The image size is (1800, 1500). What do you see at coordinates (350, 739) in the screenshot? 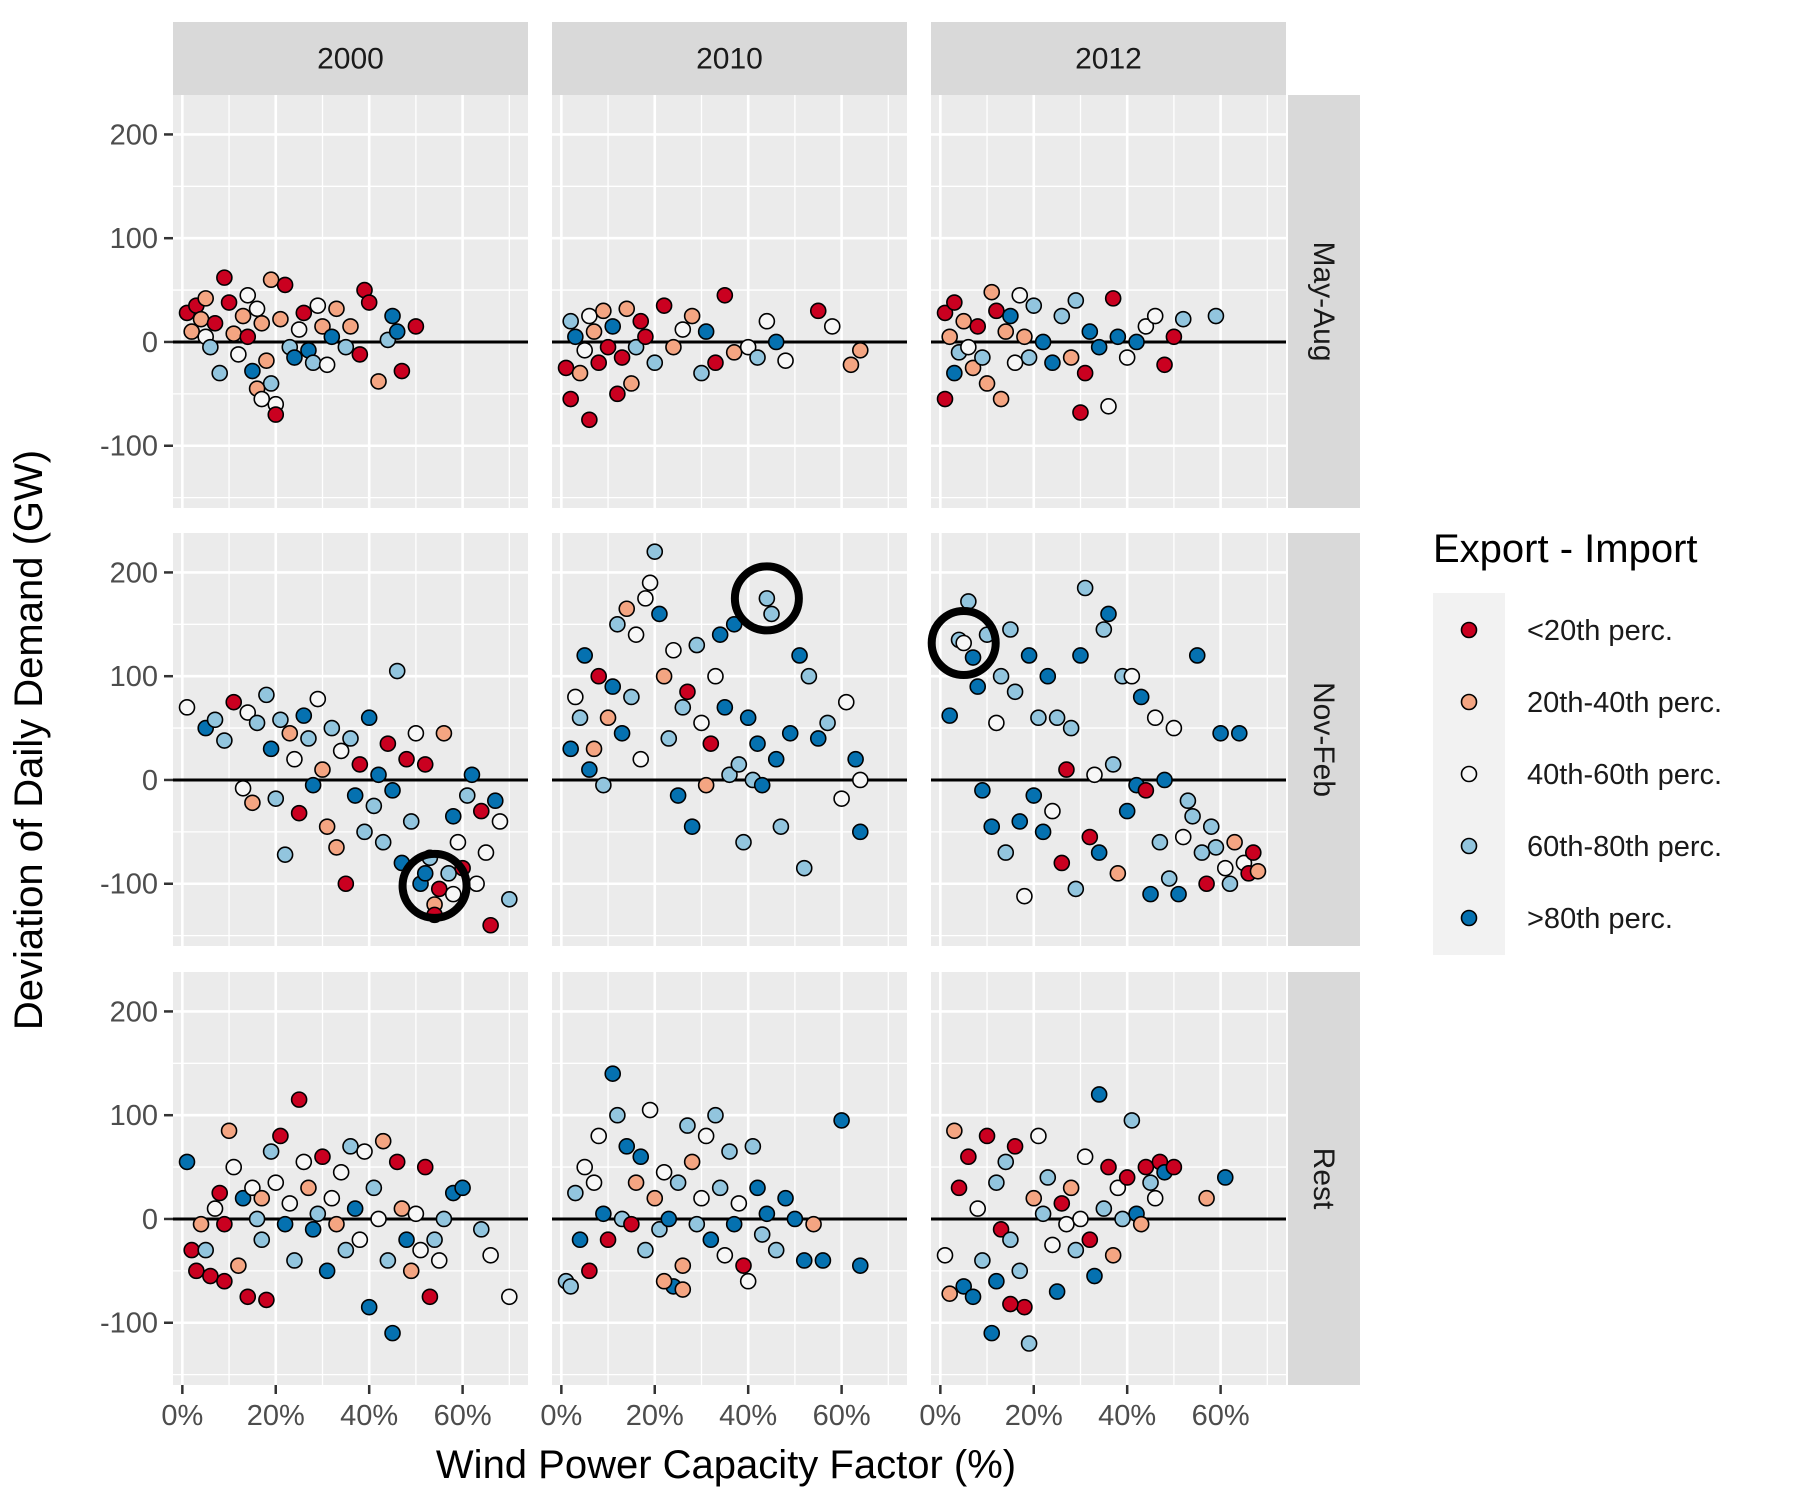
I see `panel-2000-Nov-Feb` at bounding box center [350, 739].